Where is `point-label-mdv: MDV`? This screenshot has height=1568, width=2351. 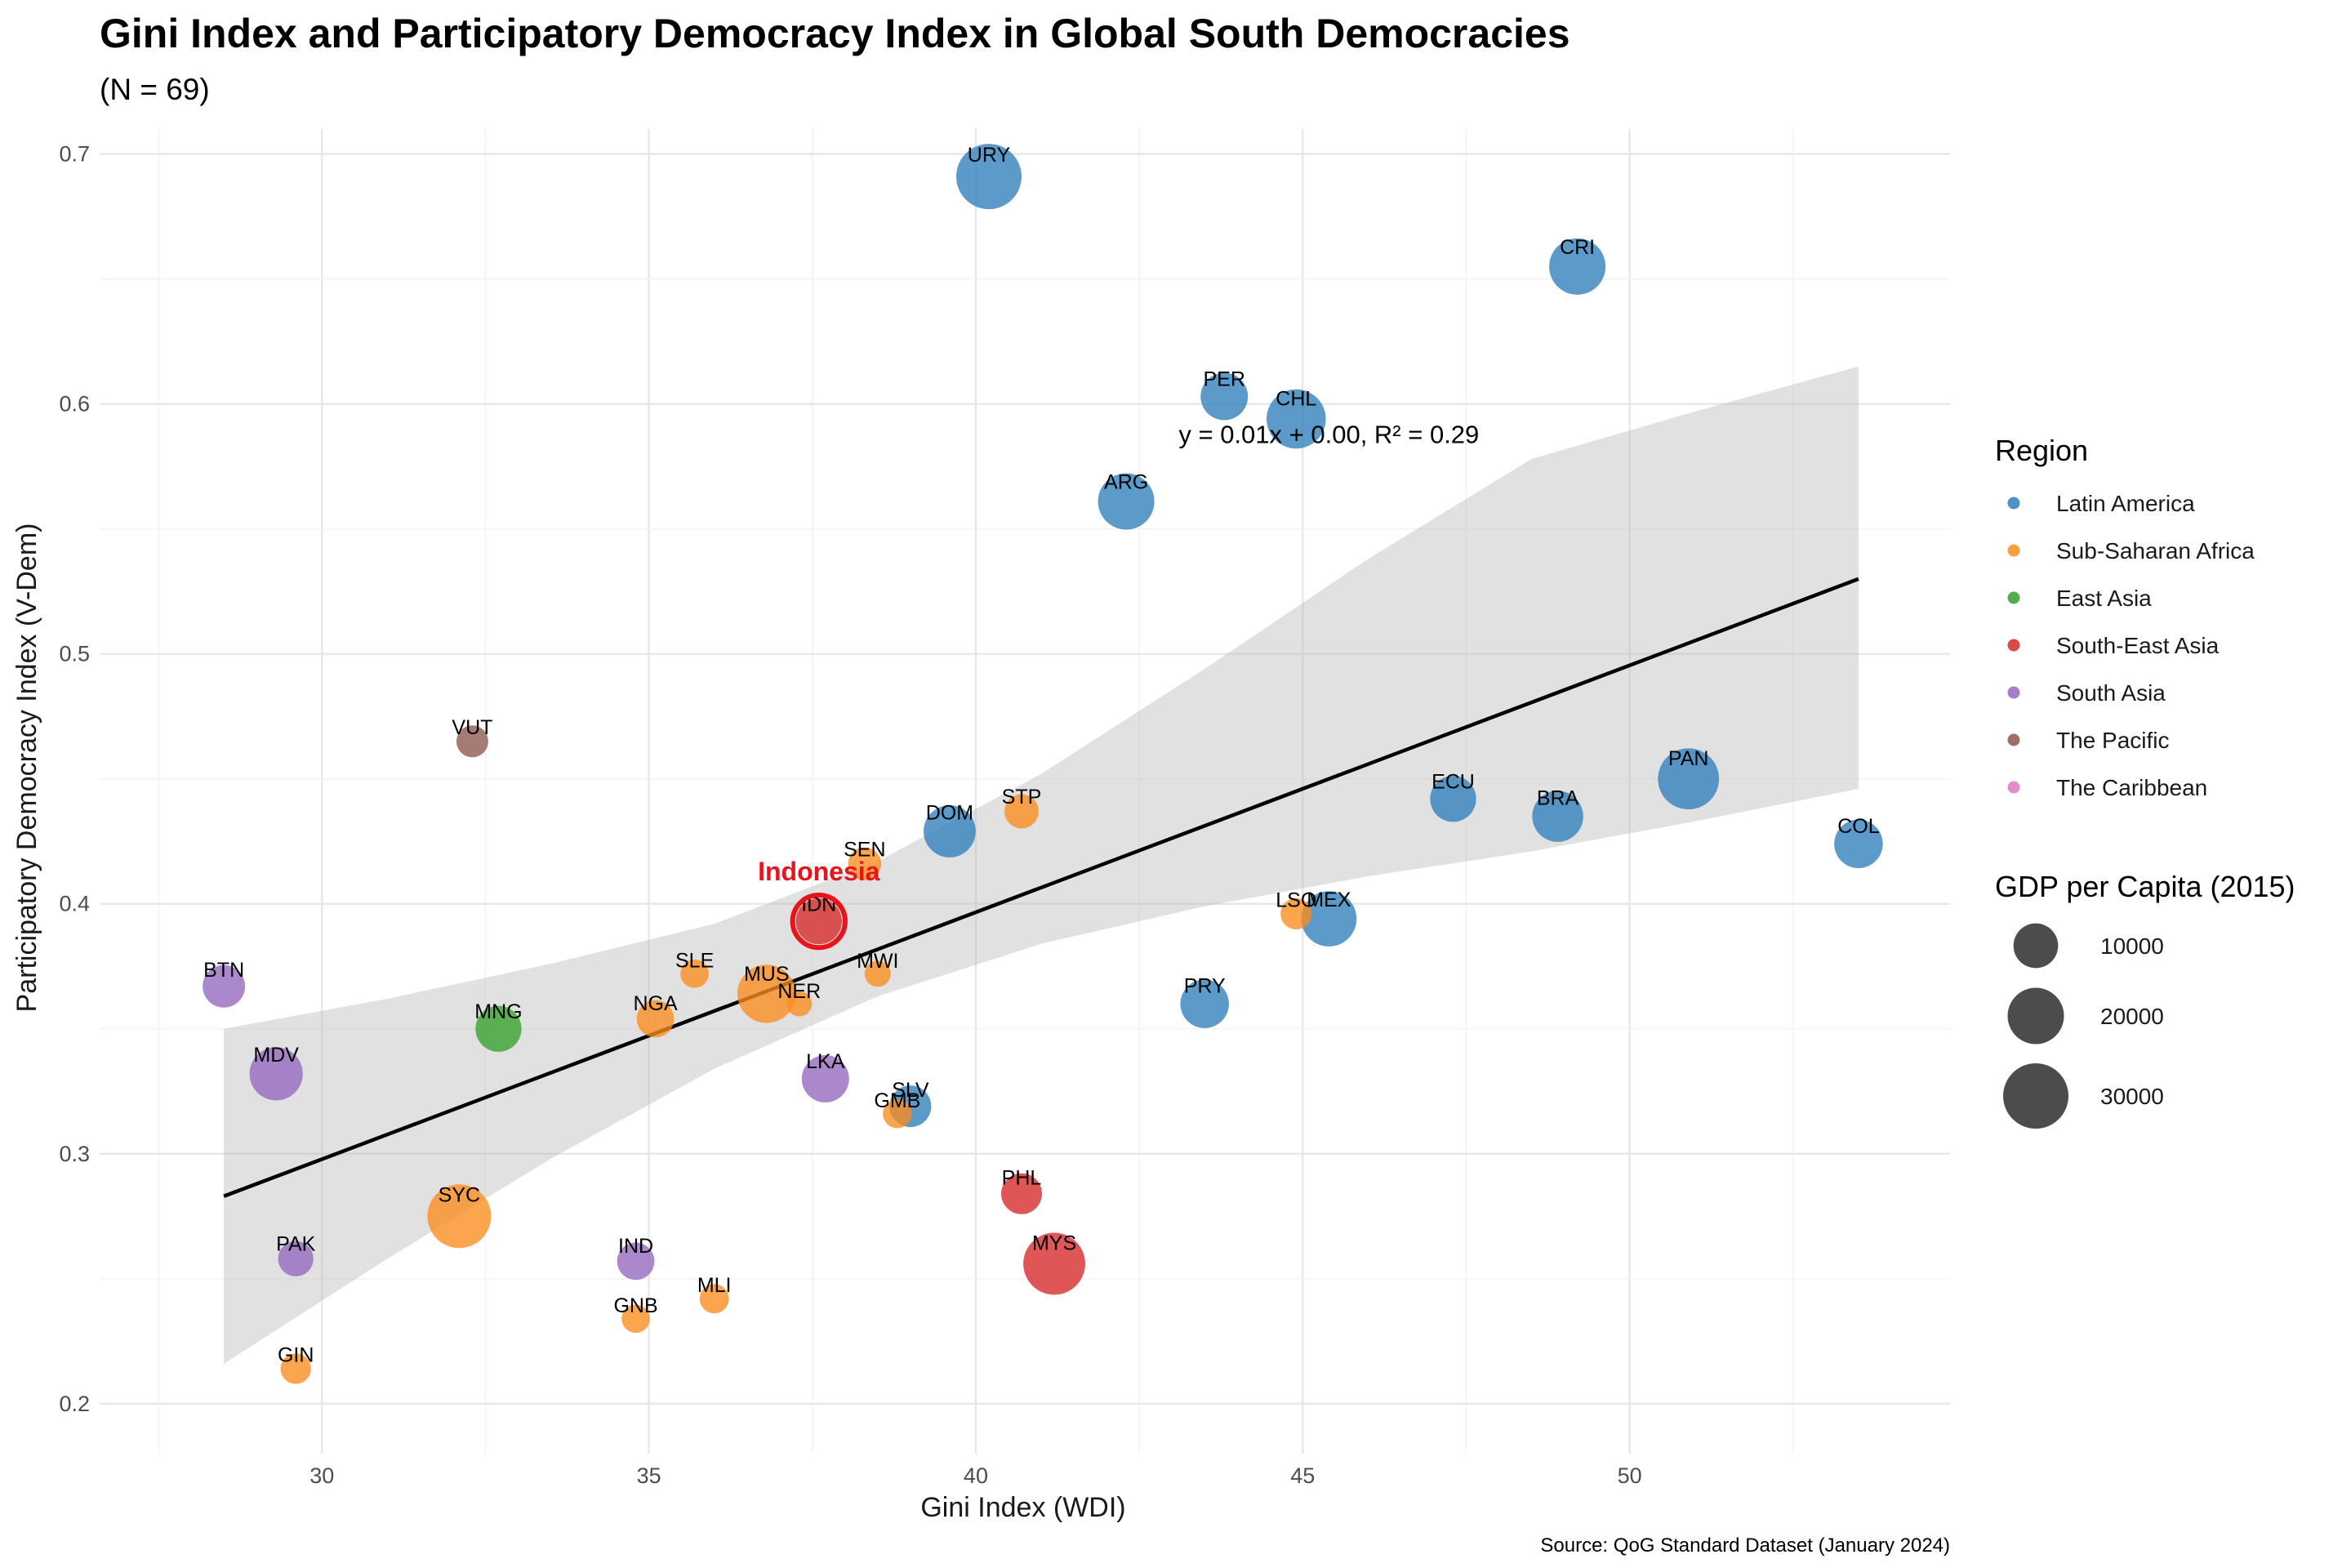 point-label-mdv: MDV is located at coordinates (276, 1055).